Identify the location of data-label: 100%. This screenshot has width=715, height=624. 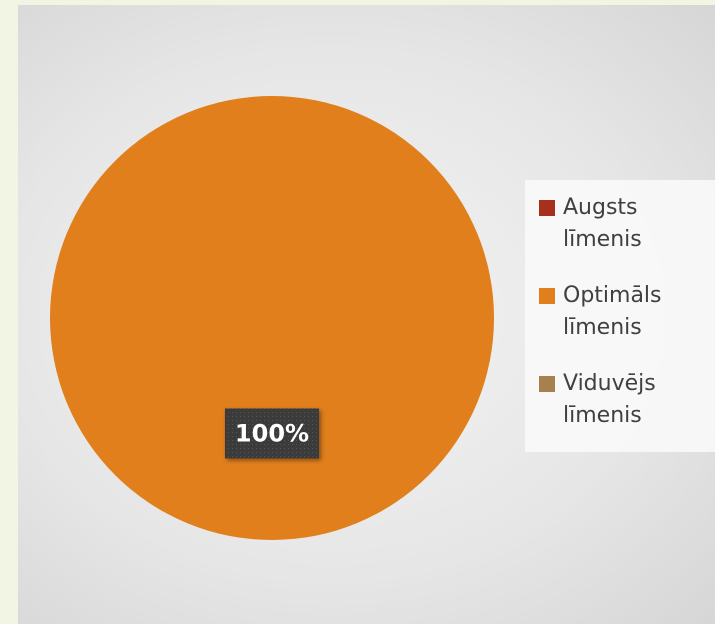
(272, 433).